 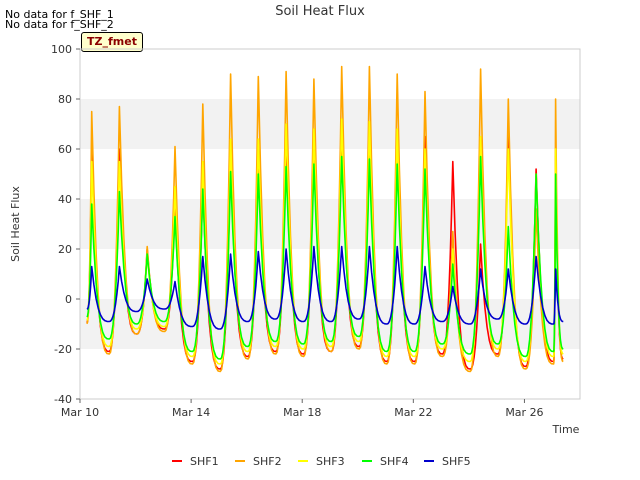 What do you see at coordinates (65, 224) in the screenshot?
I see `y-axis: -40 -20 0 20 40 60 80 100` at bounding box center [65, 224].